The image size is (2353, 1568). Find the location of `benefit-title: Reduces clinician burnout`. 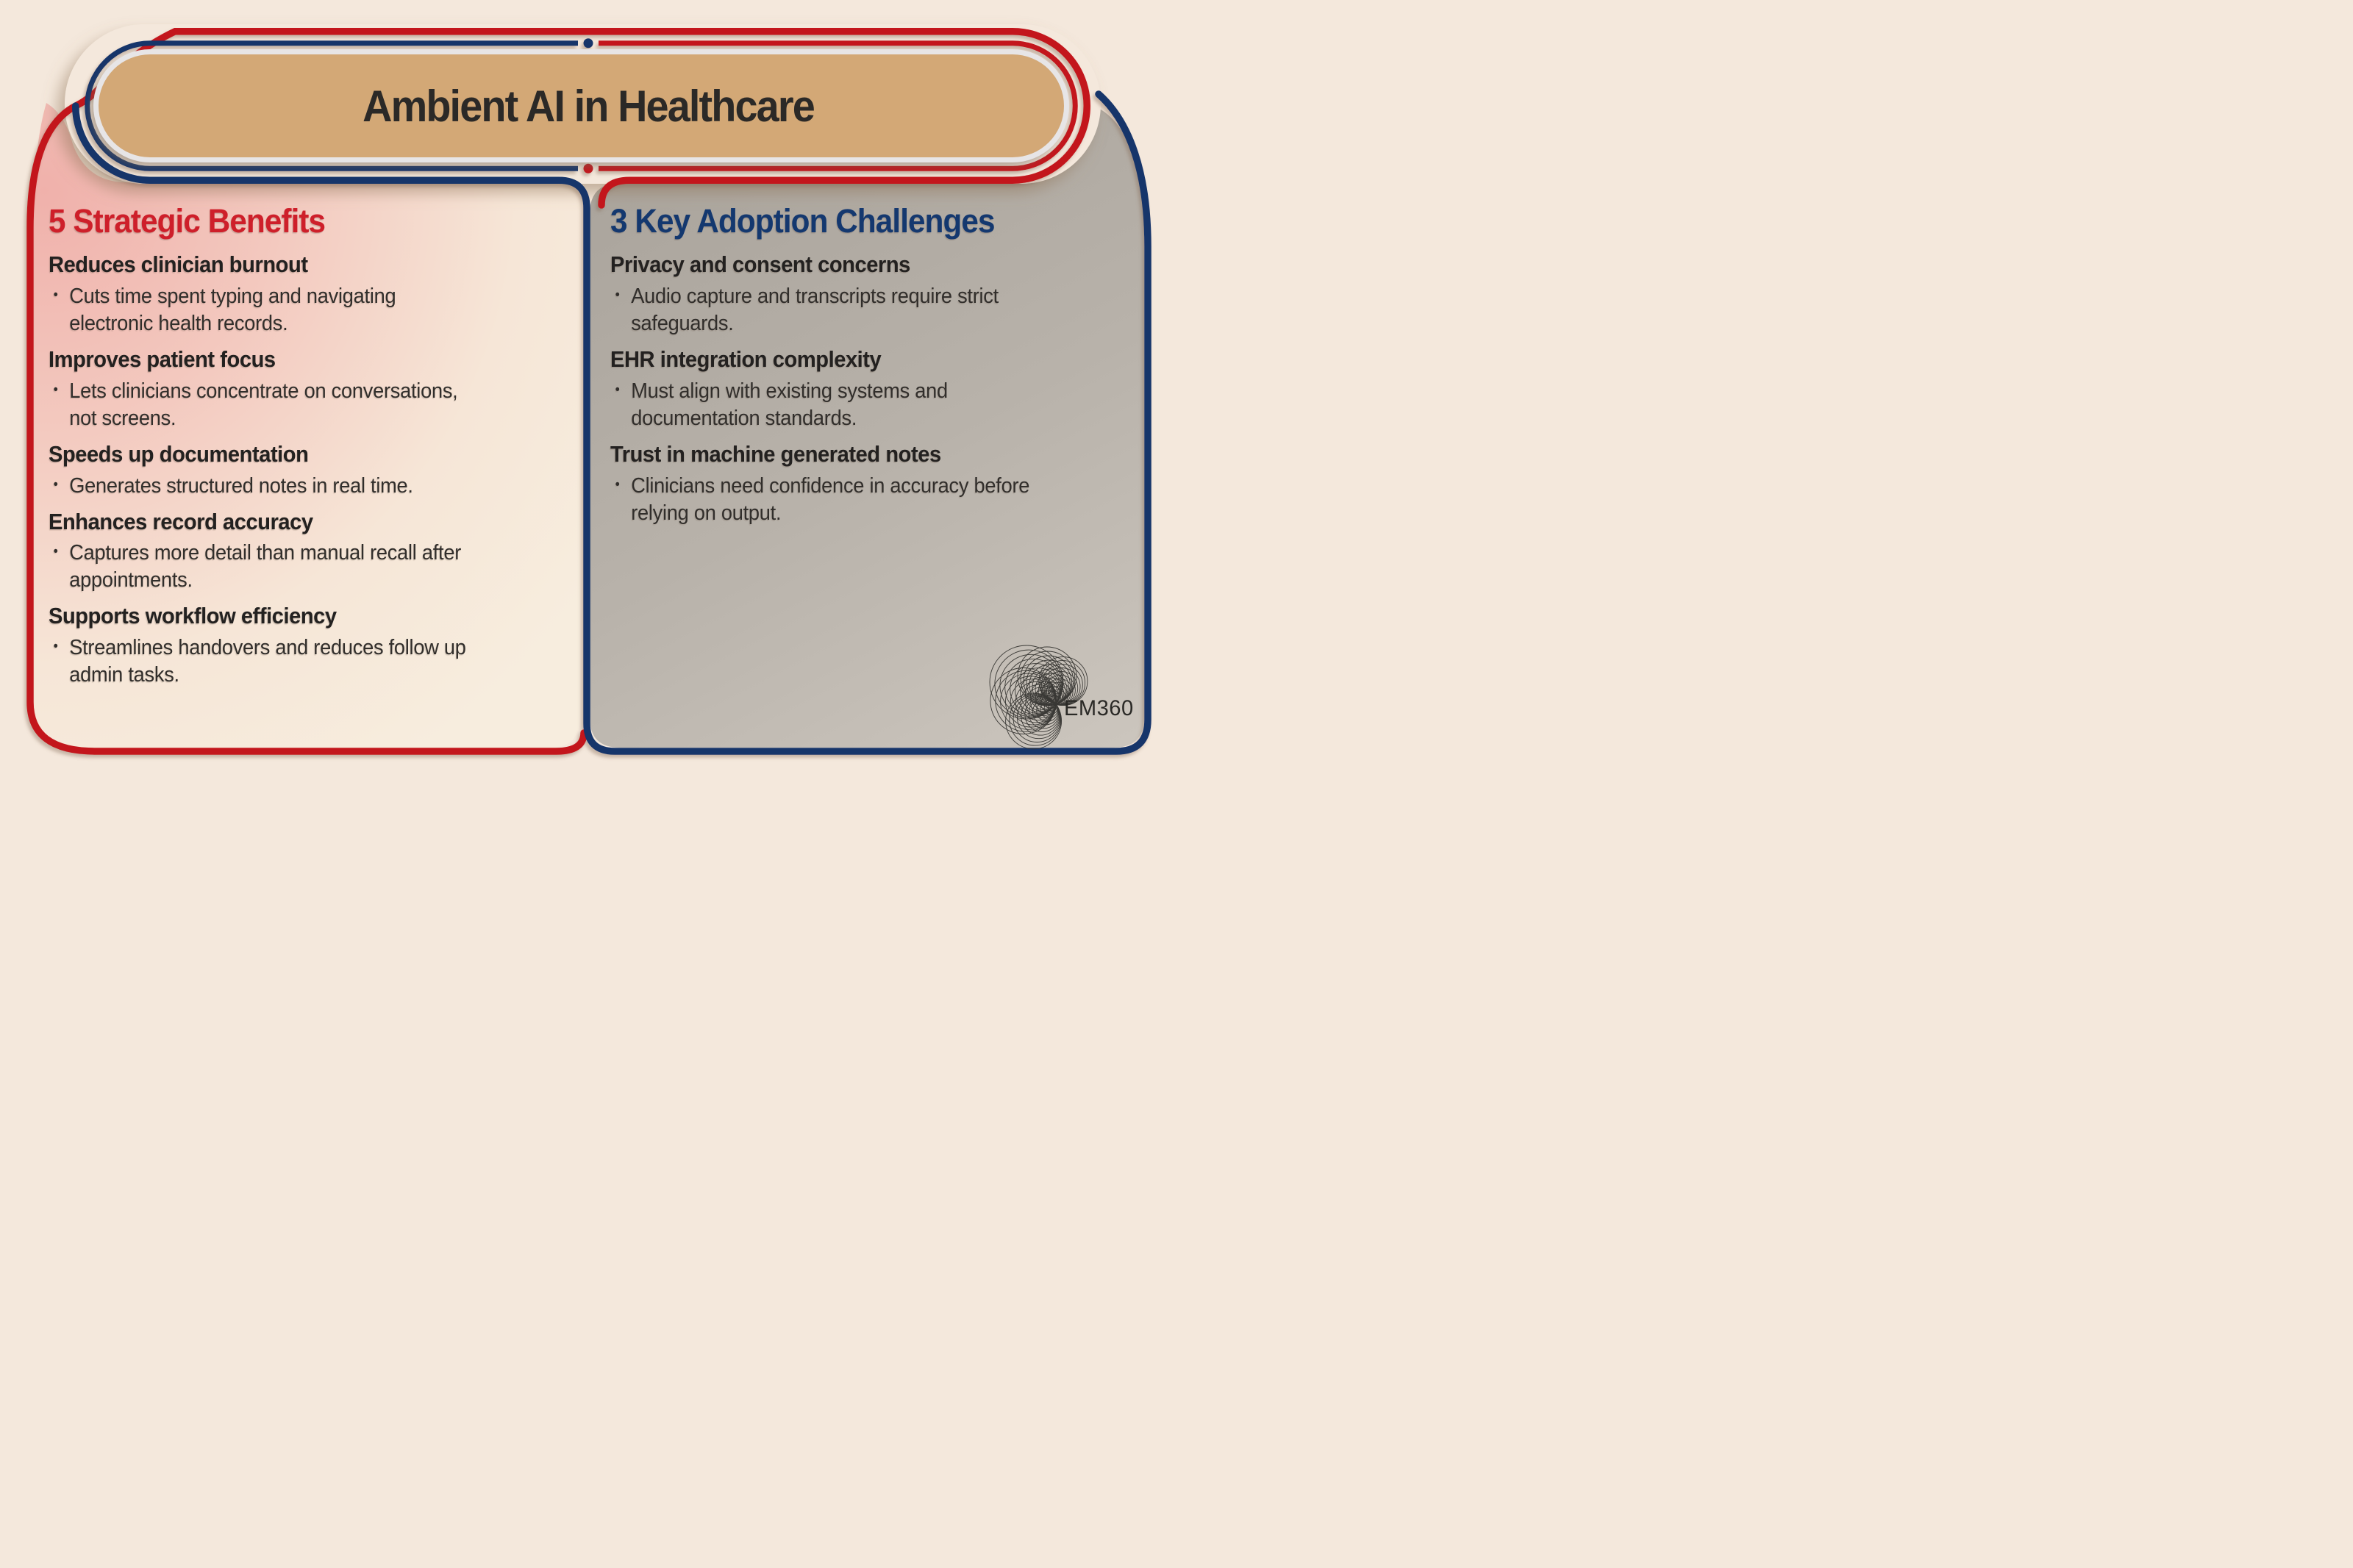

benefit-title: Reduces clinician burnout is located at coordinates (179, 264).